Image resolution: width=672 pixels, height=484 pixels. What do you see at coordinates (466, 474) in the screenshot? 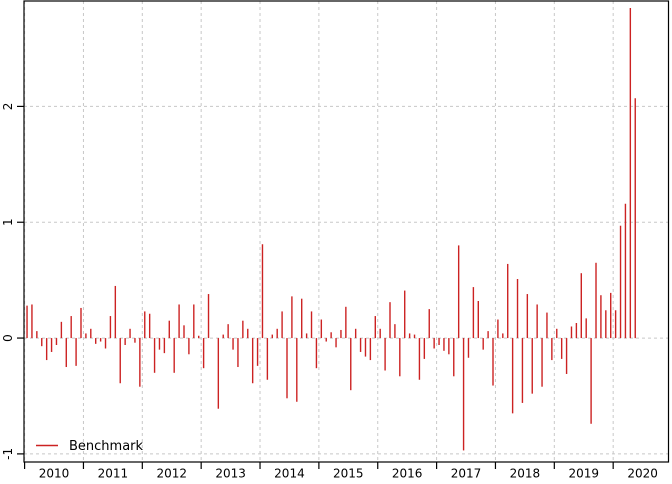
I see `x-tick-label: 2017` at bounding box center [466, 474].